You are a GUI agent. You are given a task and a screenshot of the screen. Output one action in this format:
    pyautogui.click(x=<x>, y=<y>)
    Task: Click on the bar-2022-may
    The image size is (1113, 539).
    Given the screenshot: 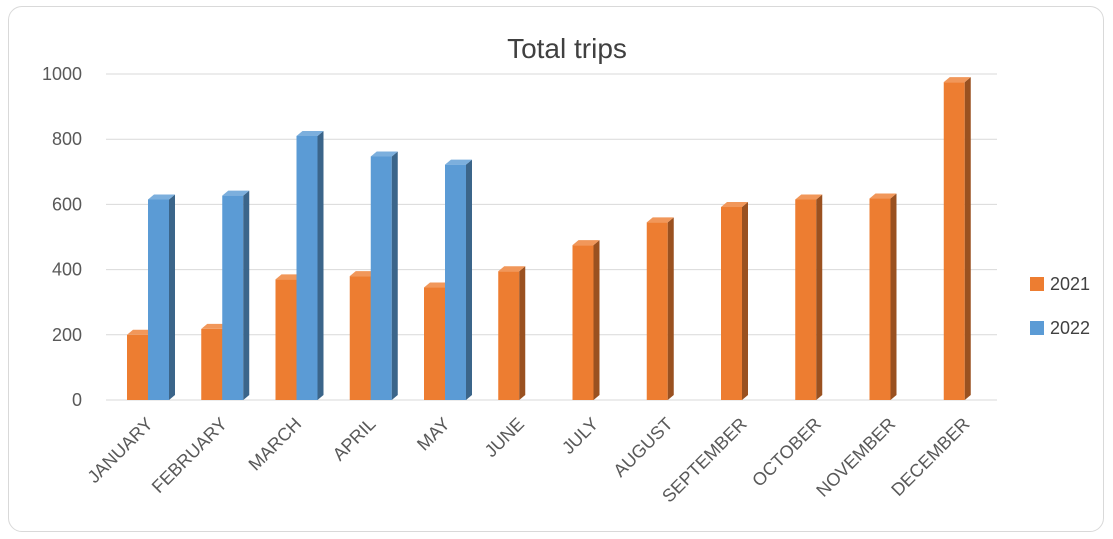 What is the action you would take?
    pyautogui.click(x=458, y=280)
    